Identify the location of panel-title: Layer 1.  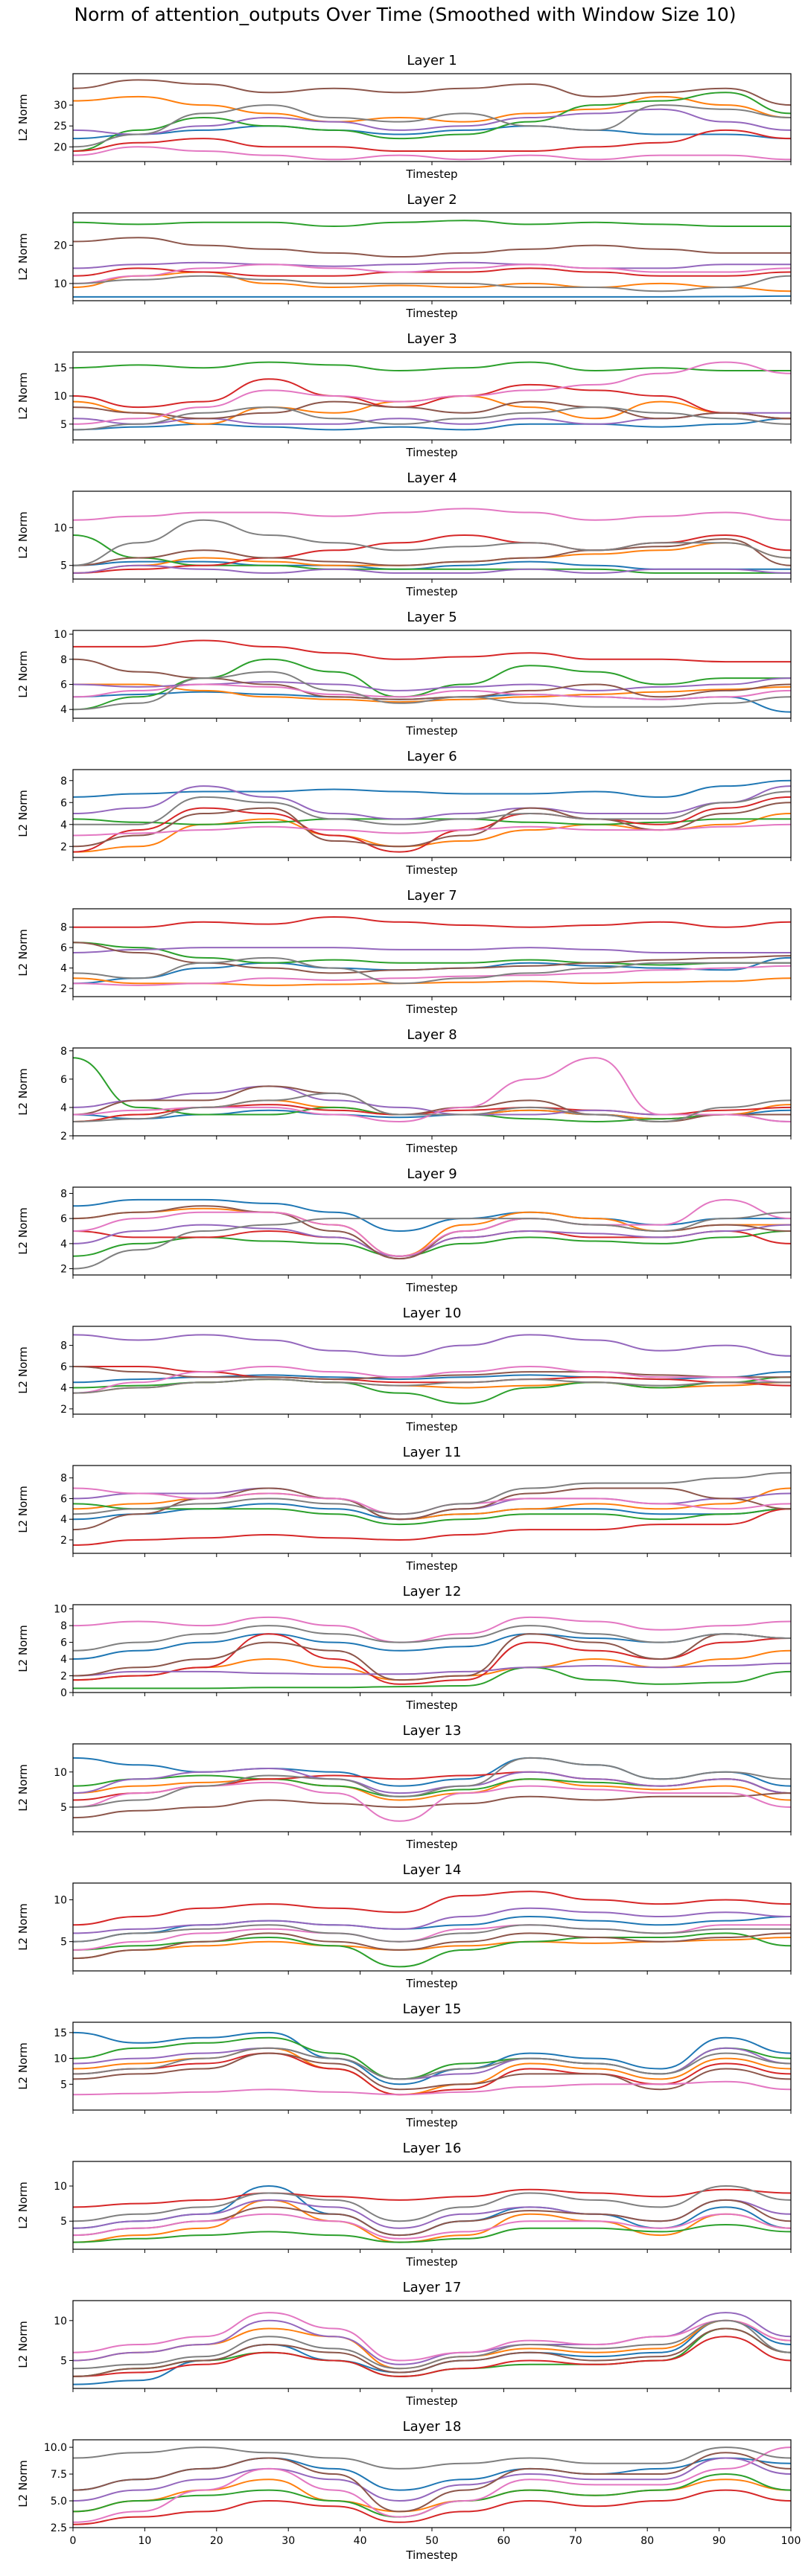
(432, 61).